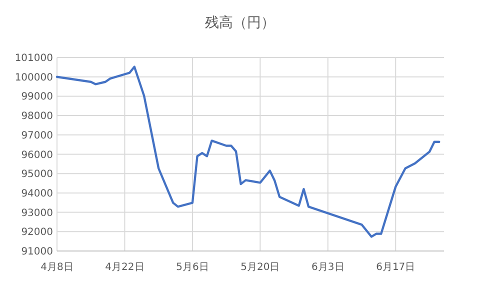 The height and width of the screenshot is (288, 480). I want to click on y-tick-label: 101000, so click(33, 58).